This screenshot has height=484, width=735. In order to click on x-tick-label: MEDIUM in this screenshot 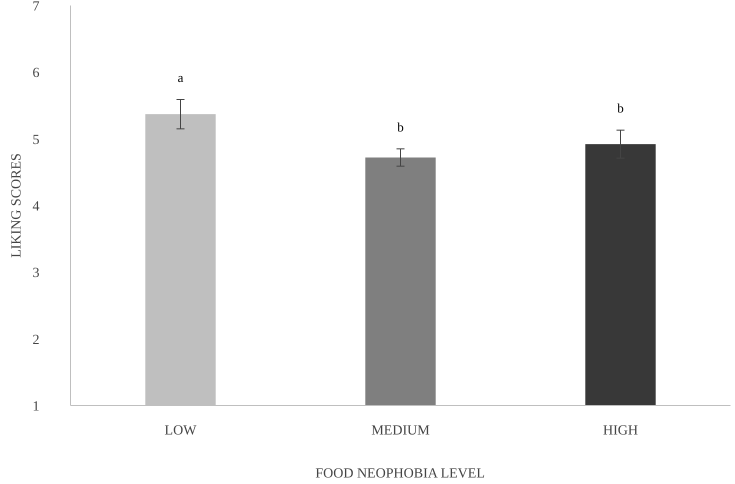, I will do `click(400, 431)`.